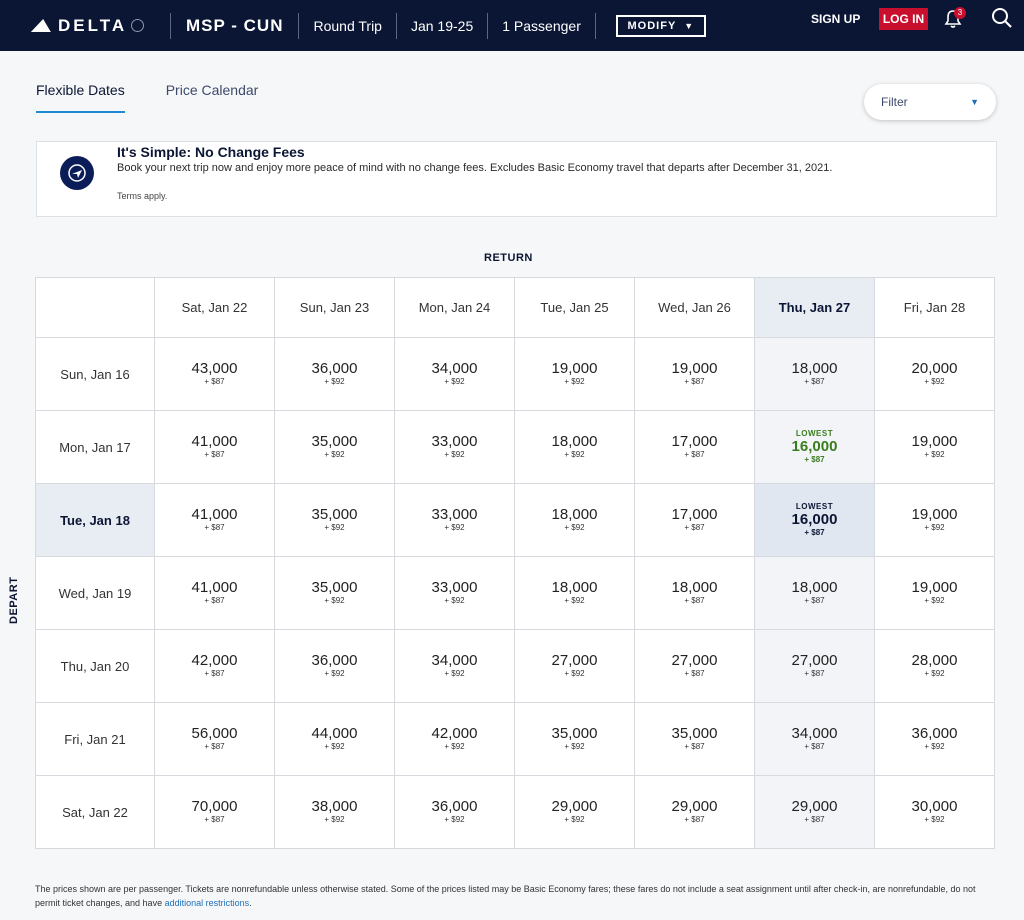  I want to click on fare-cell: 19,000 + $87, so click(695, 374).